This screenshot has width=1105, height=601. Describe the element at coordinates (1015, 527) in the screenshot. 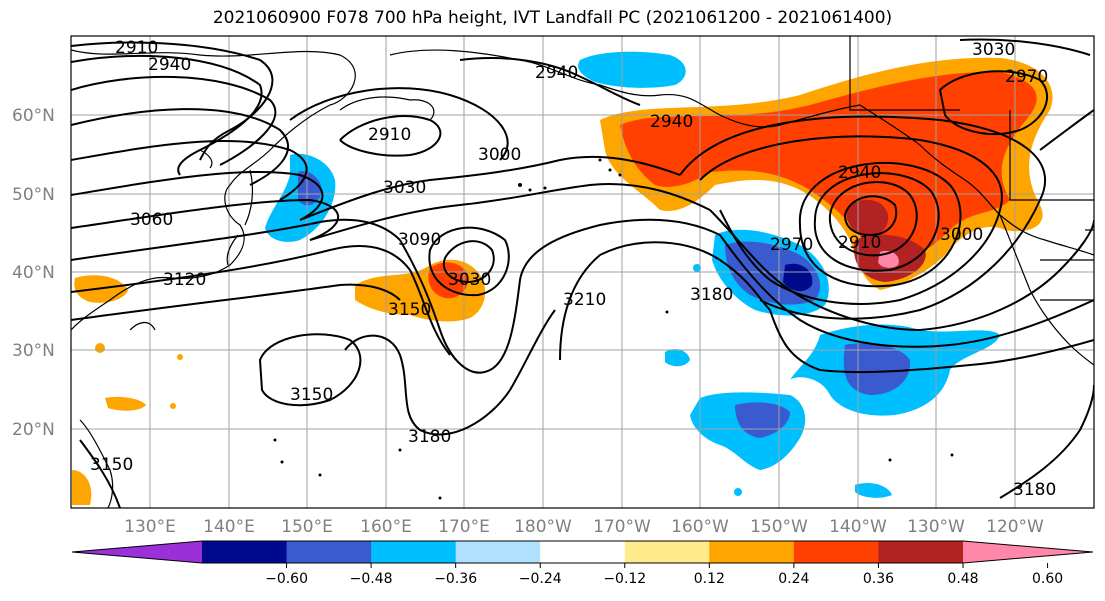

I see `lon-label: 120°W` at that location.